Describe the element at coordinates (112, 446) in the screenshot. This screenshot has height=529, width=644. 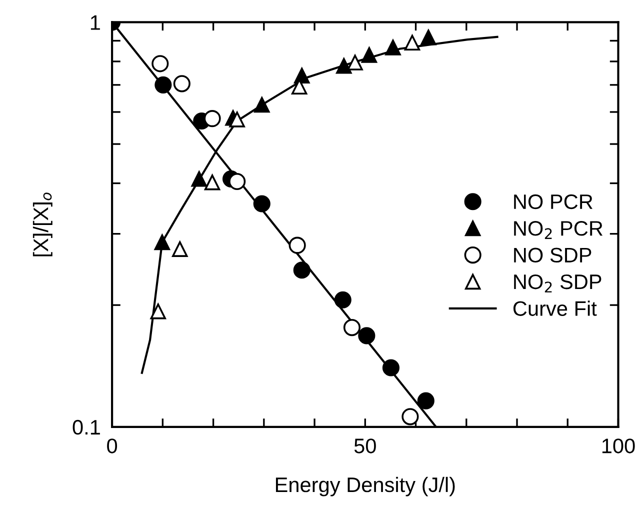
I see `x-tick-label: 0` at that location.